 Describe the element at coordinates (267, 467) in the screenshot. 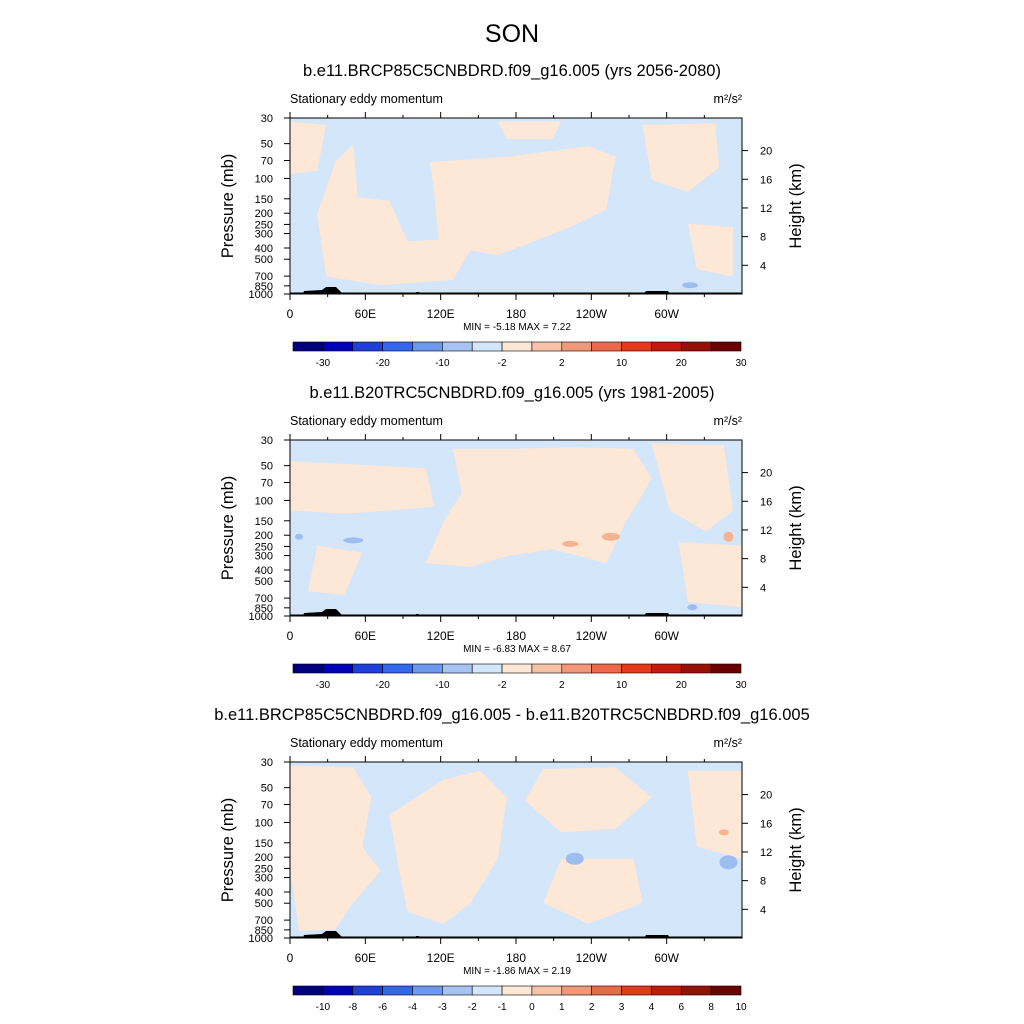

I see `panel-2-y-tick-label: 50` at that location.